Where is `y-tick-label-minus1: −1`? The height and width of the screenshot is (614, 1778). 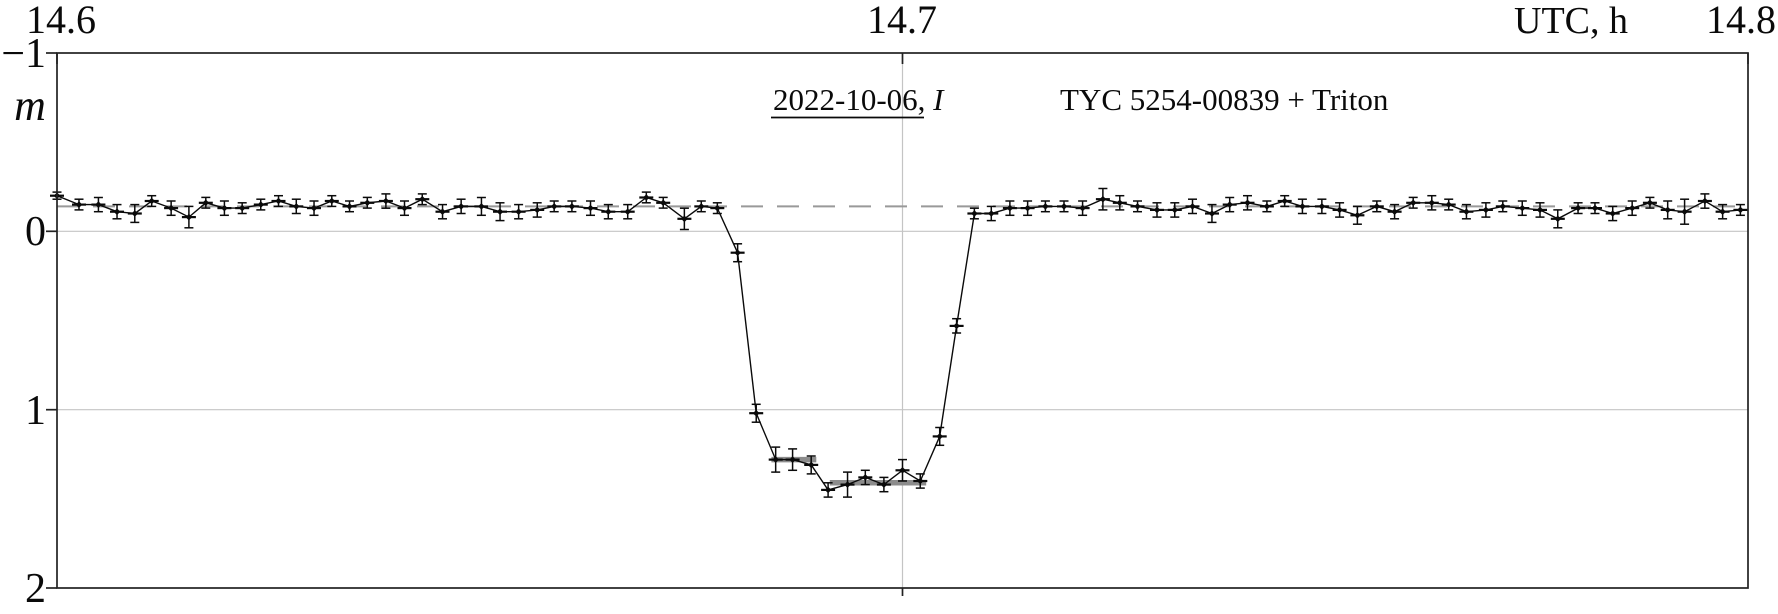
y-tick-label-minus1: −1 is located at coordinates (23, 54).